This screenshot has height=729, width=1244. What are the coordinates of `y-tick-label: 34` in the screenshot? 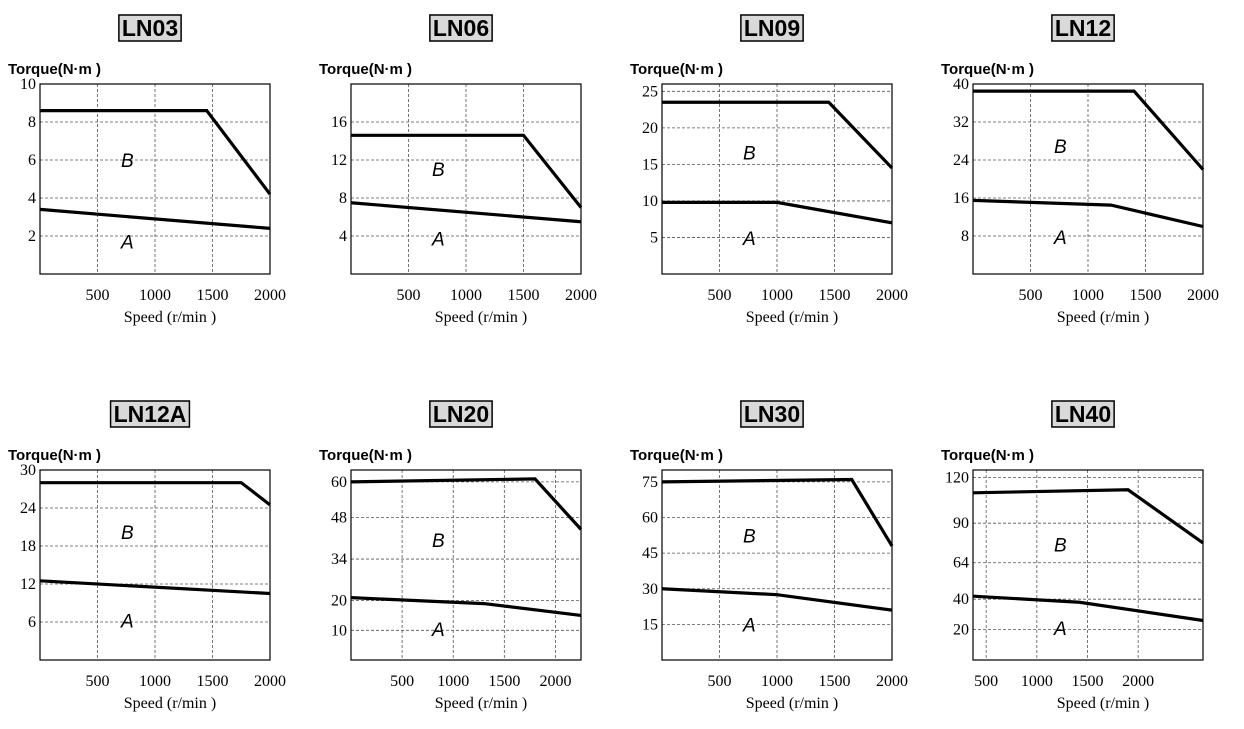 It's located at (339, 559).